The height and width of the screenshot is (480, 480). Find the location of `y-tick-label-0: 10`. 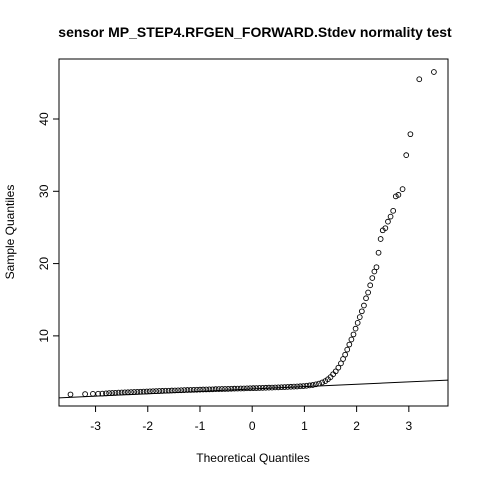

y-tick-label-0: 10 is located at coordinates (44, 336).